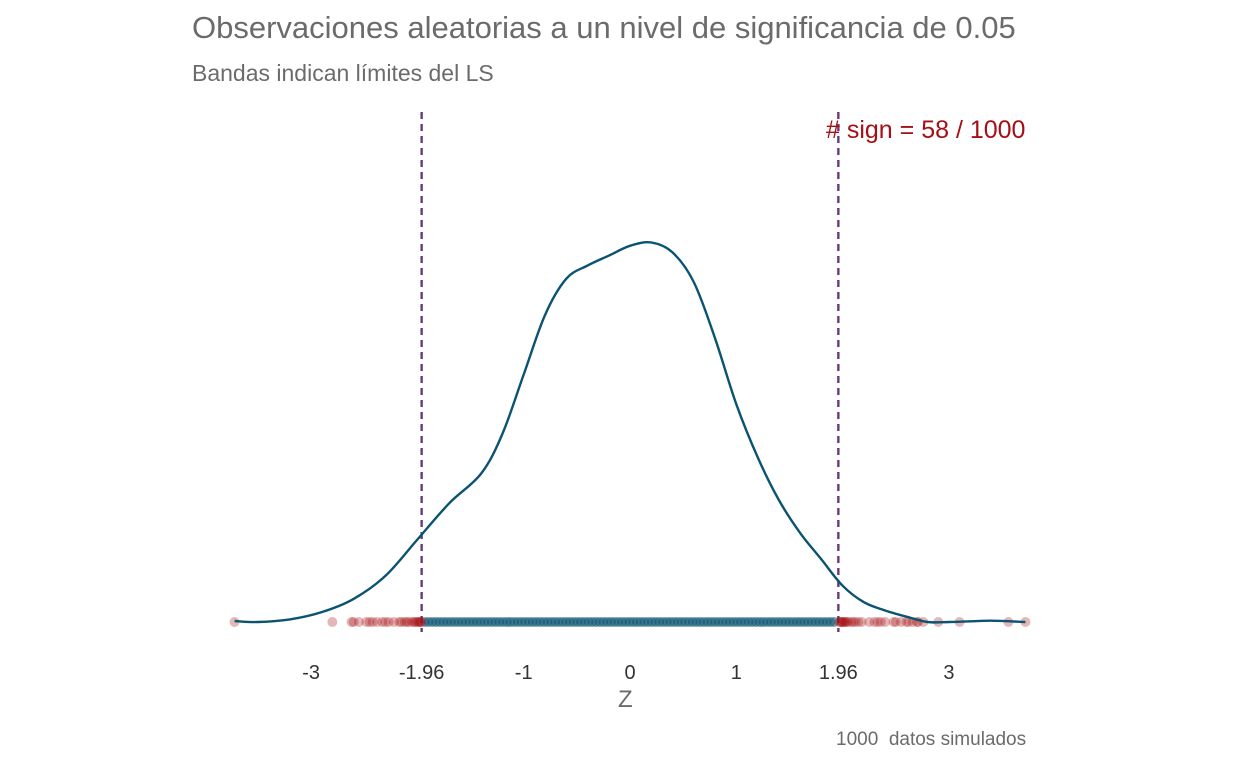 This screenshot has width=1248, height=768. What do you see at coordinates (948, 673) in the screenshot?
I see `x-tick-label: 3` at bounding box center [948, 673].